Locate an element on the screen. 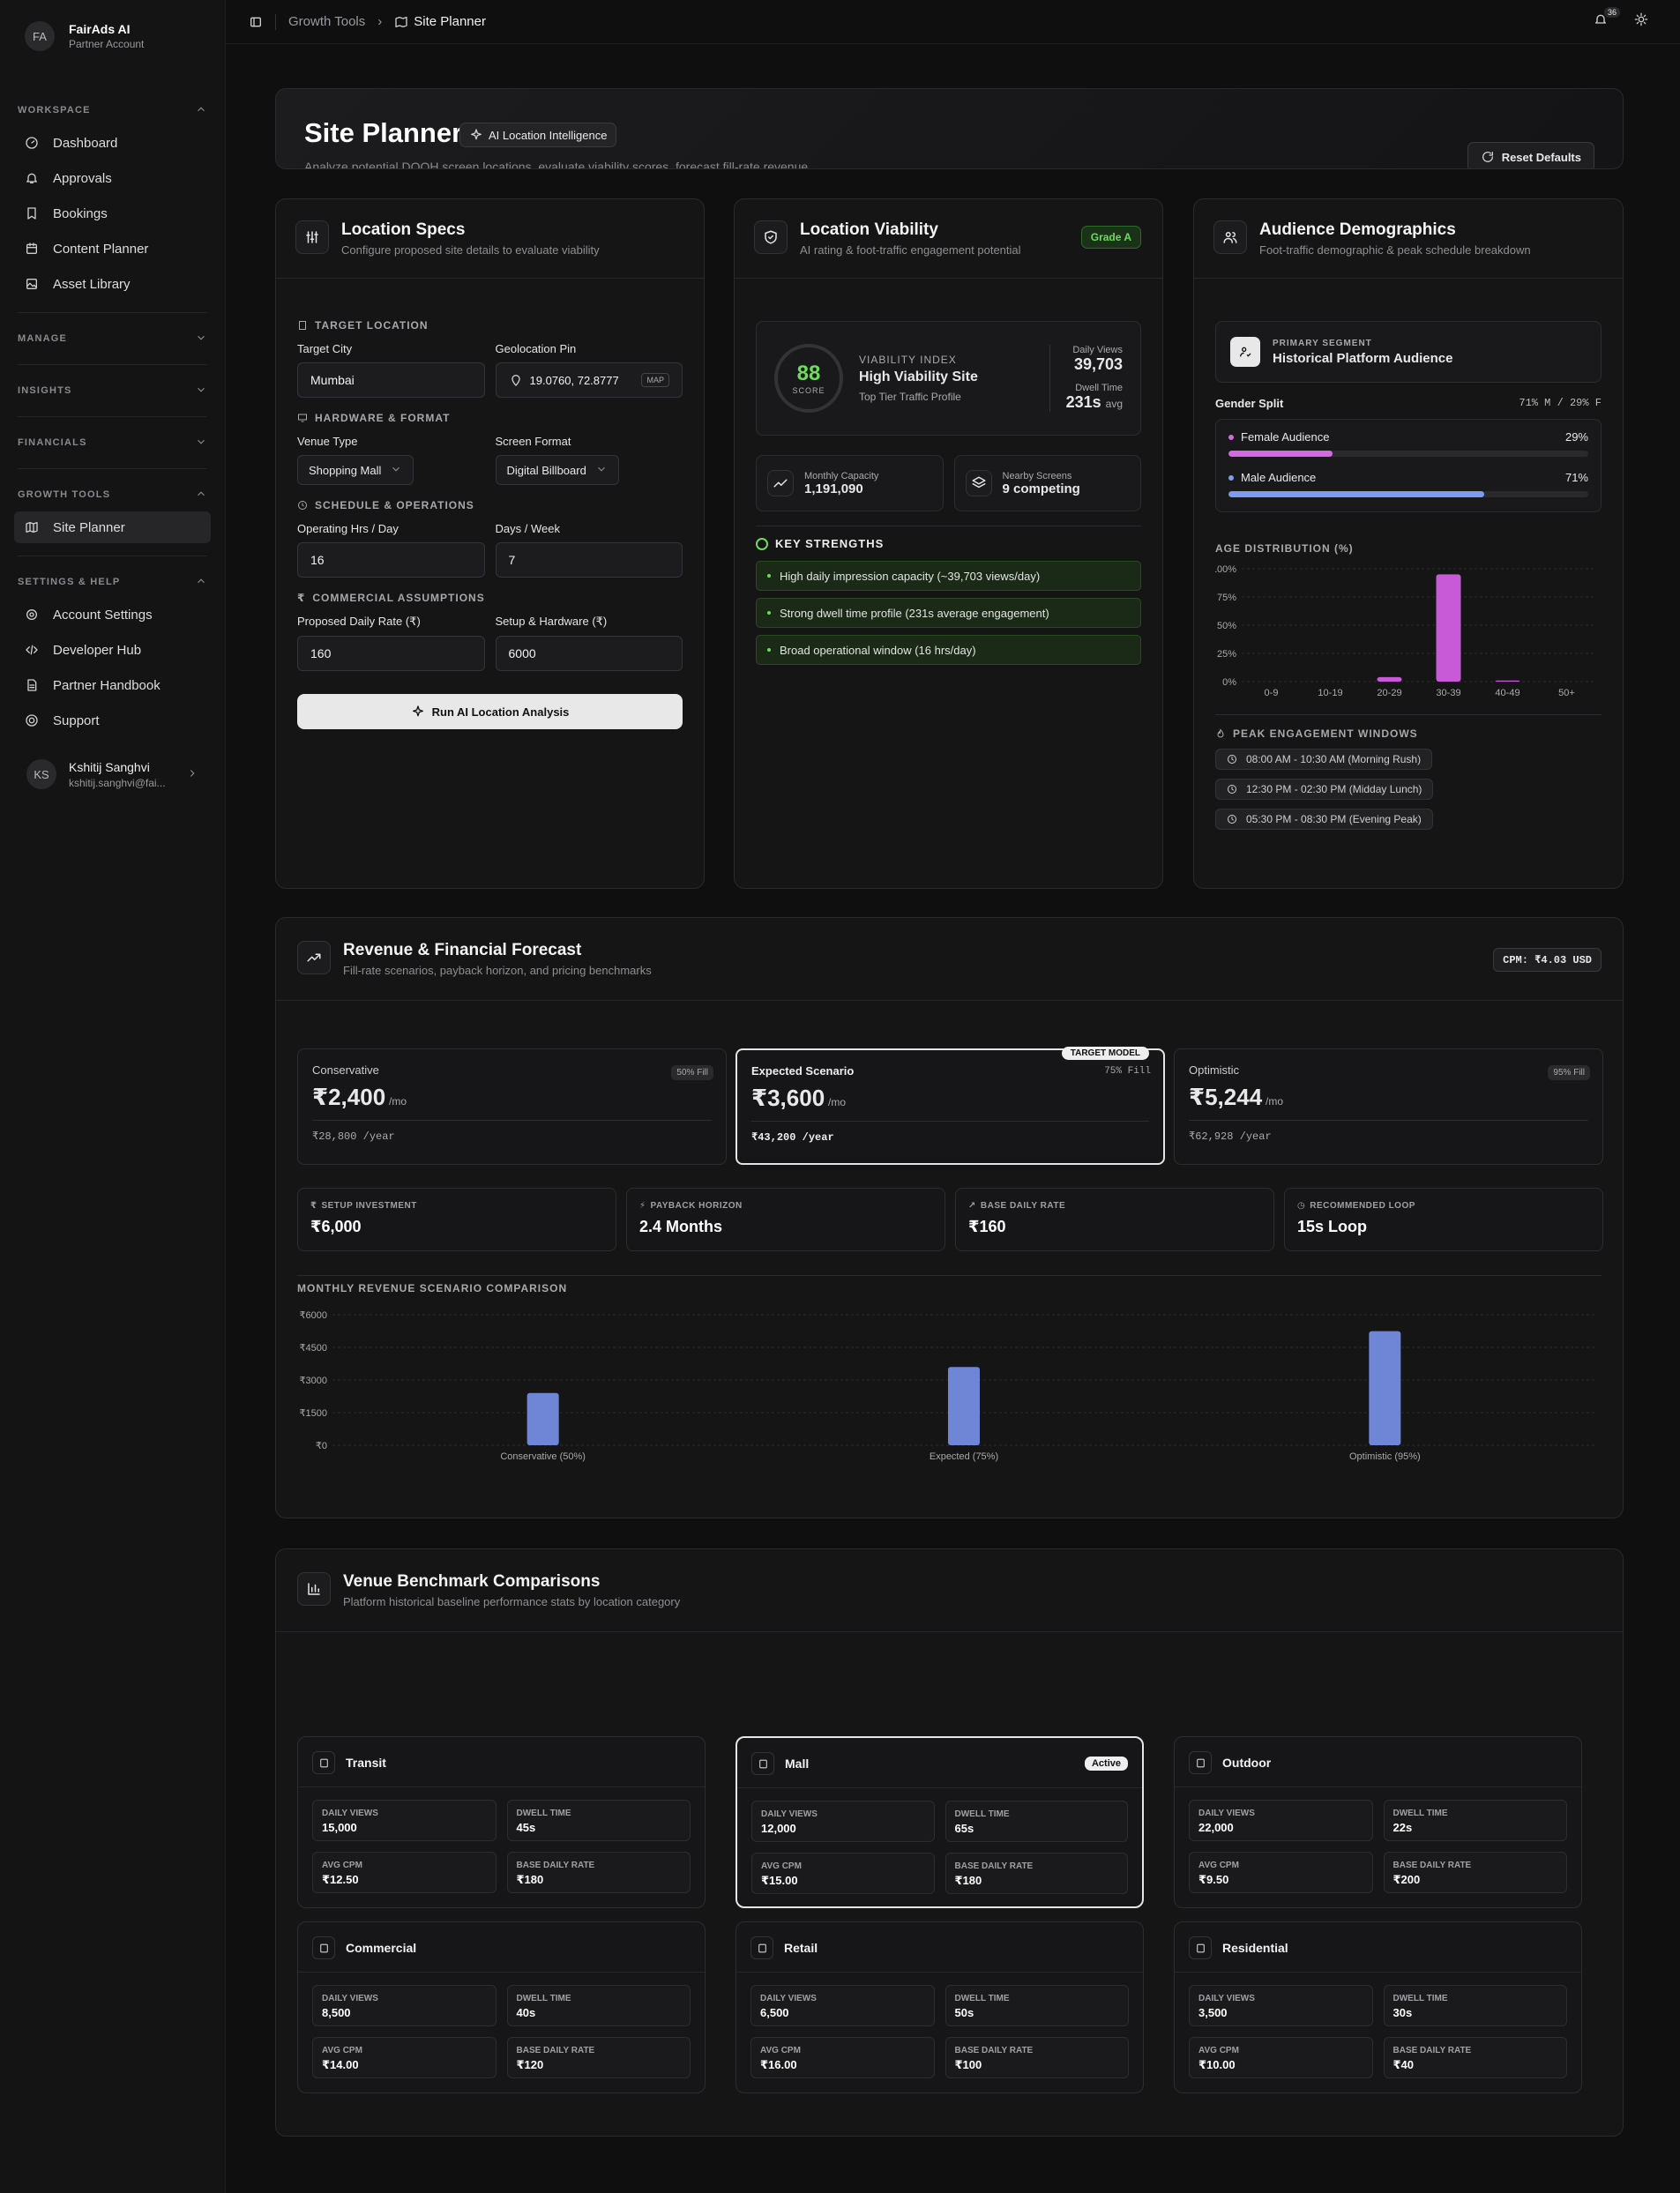 The height and width of the screenshot is (2193, 1680). peak-windows-heading: PEAK ENGAGEMENT WINDOWS is located at coordinates (1408, 733).